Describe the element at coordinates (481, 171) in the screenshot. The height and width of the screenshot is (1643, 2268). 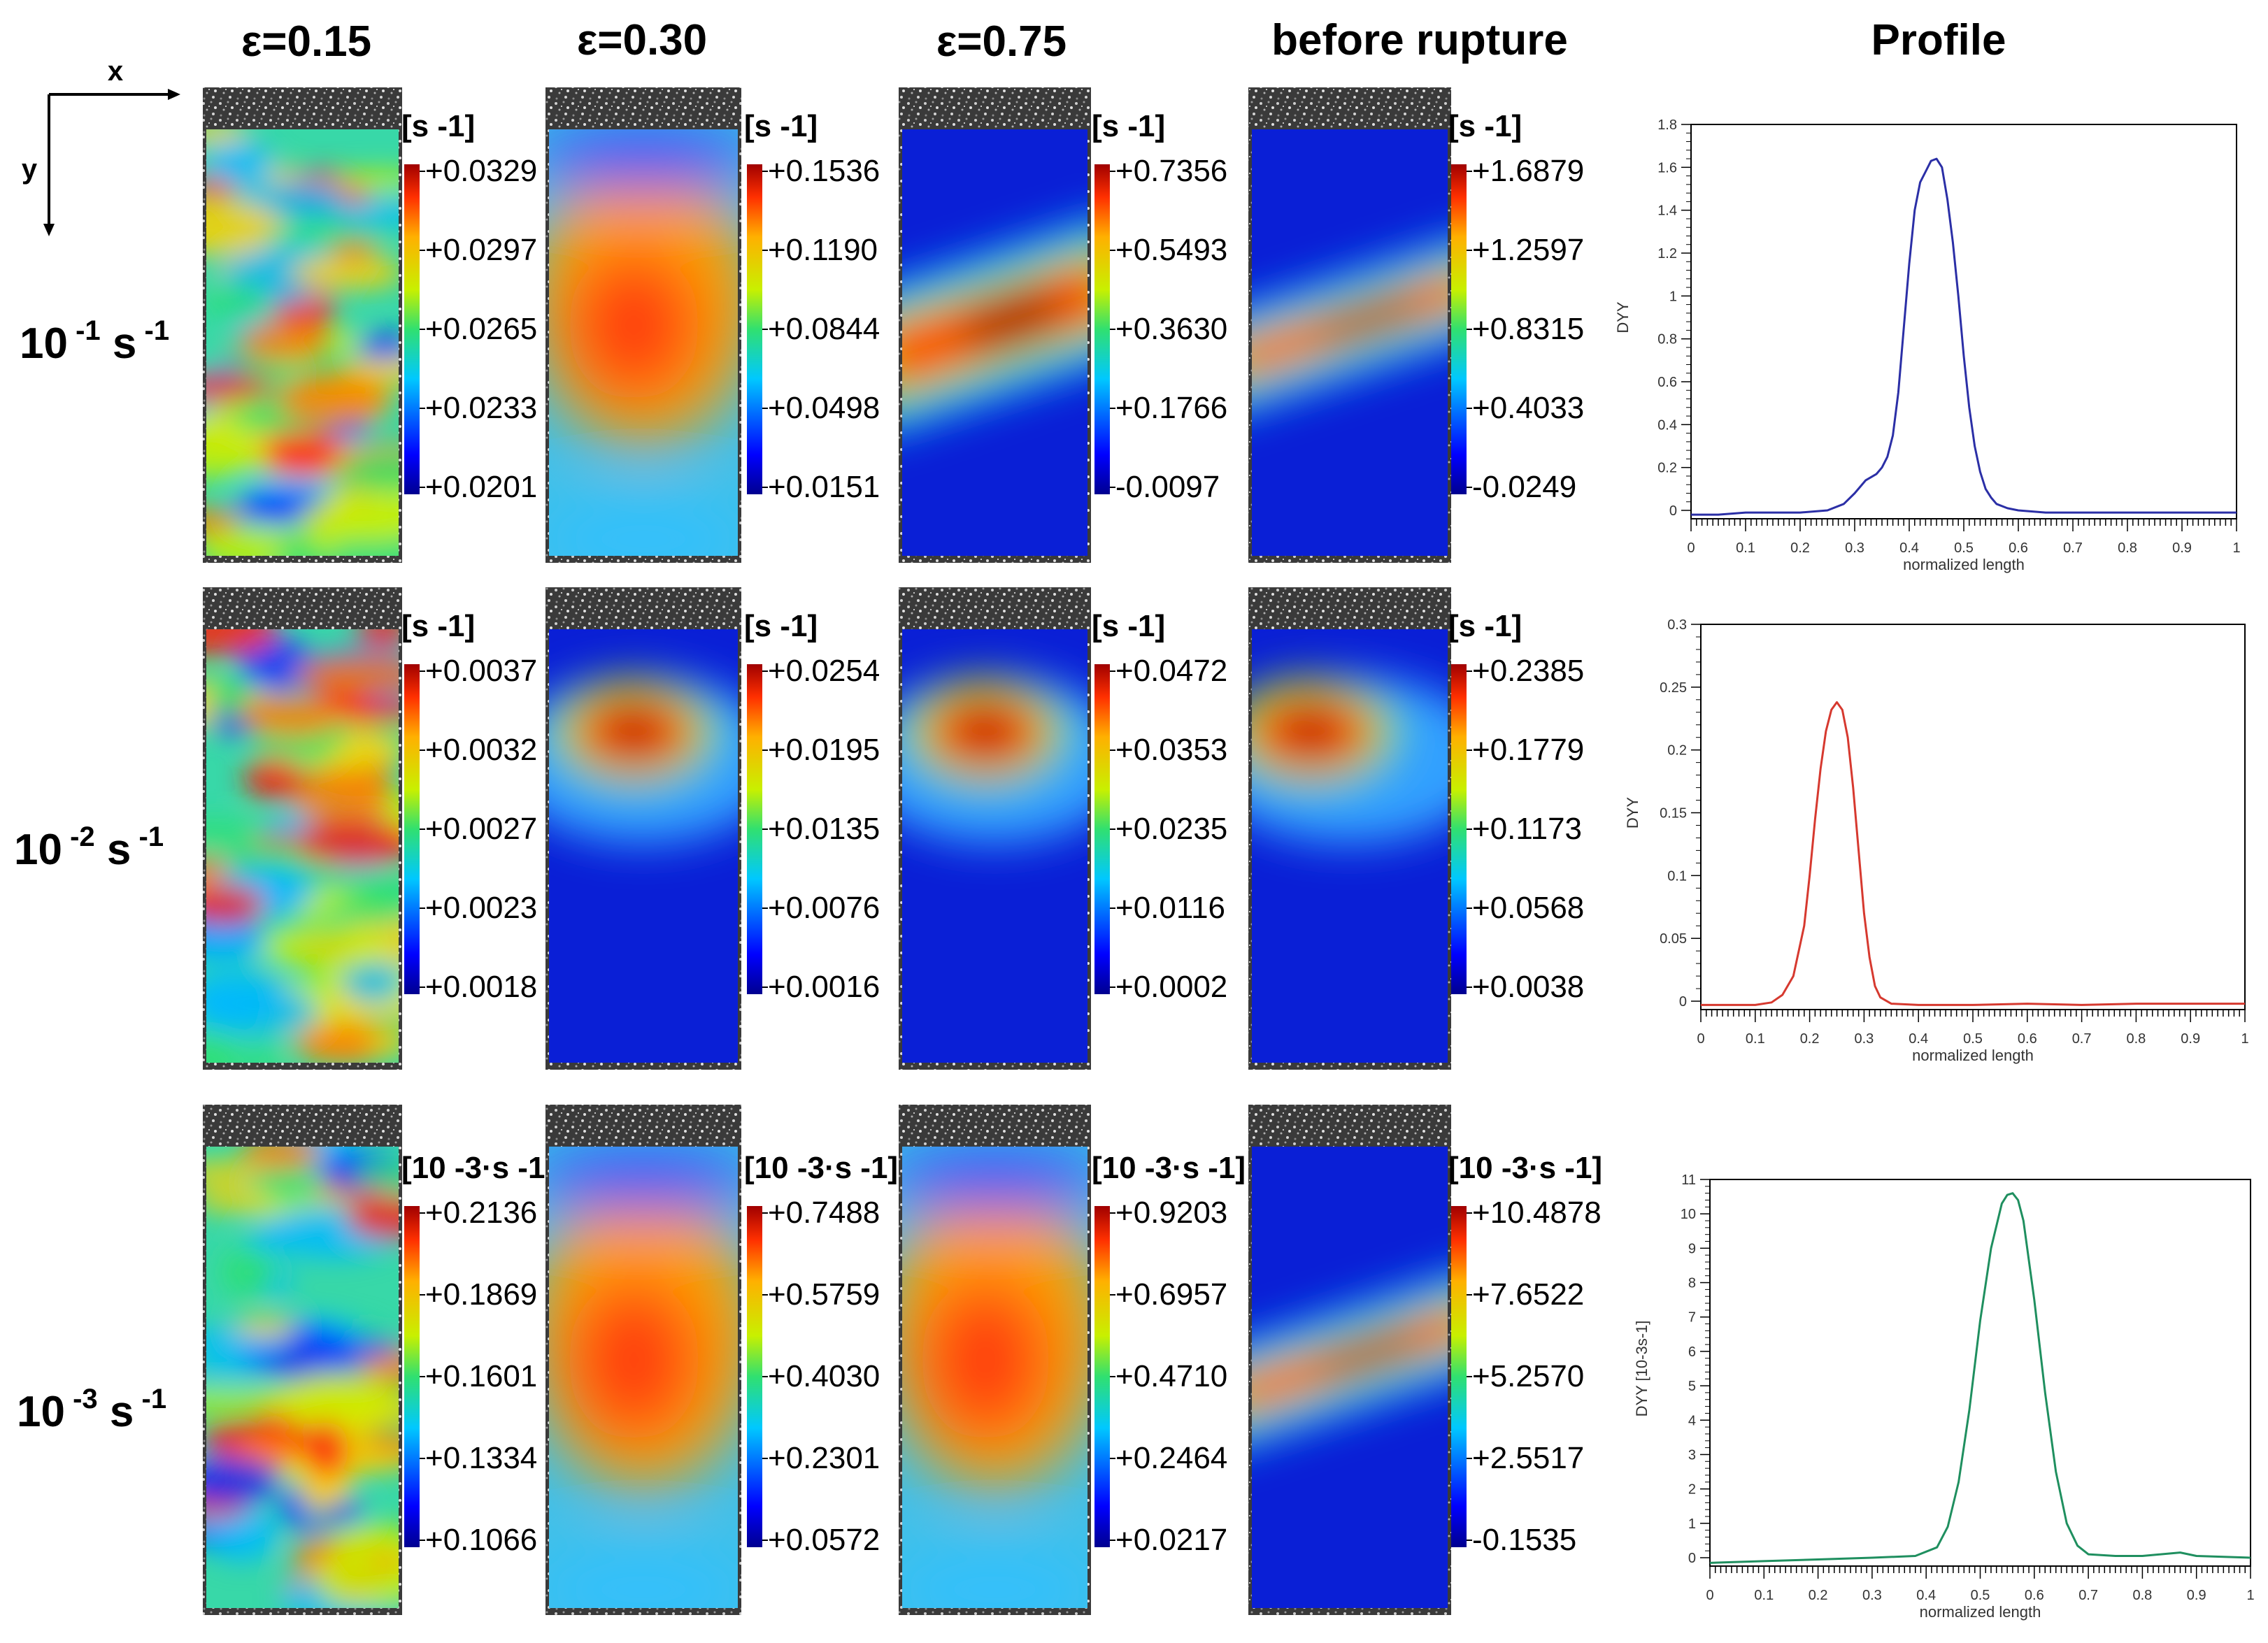
I see `colorbar-tick-label: +0.0329` at that location.